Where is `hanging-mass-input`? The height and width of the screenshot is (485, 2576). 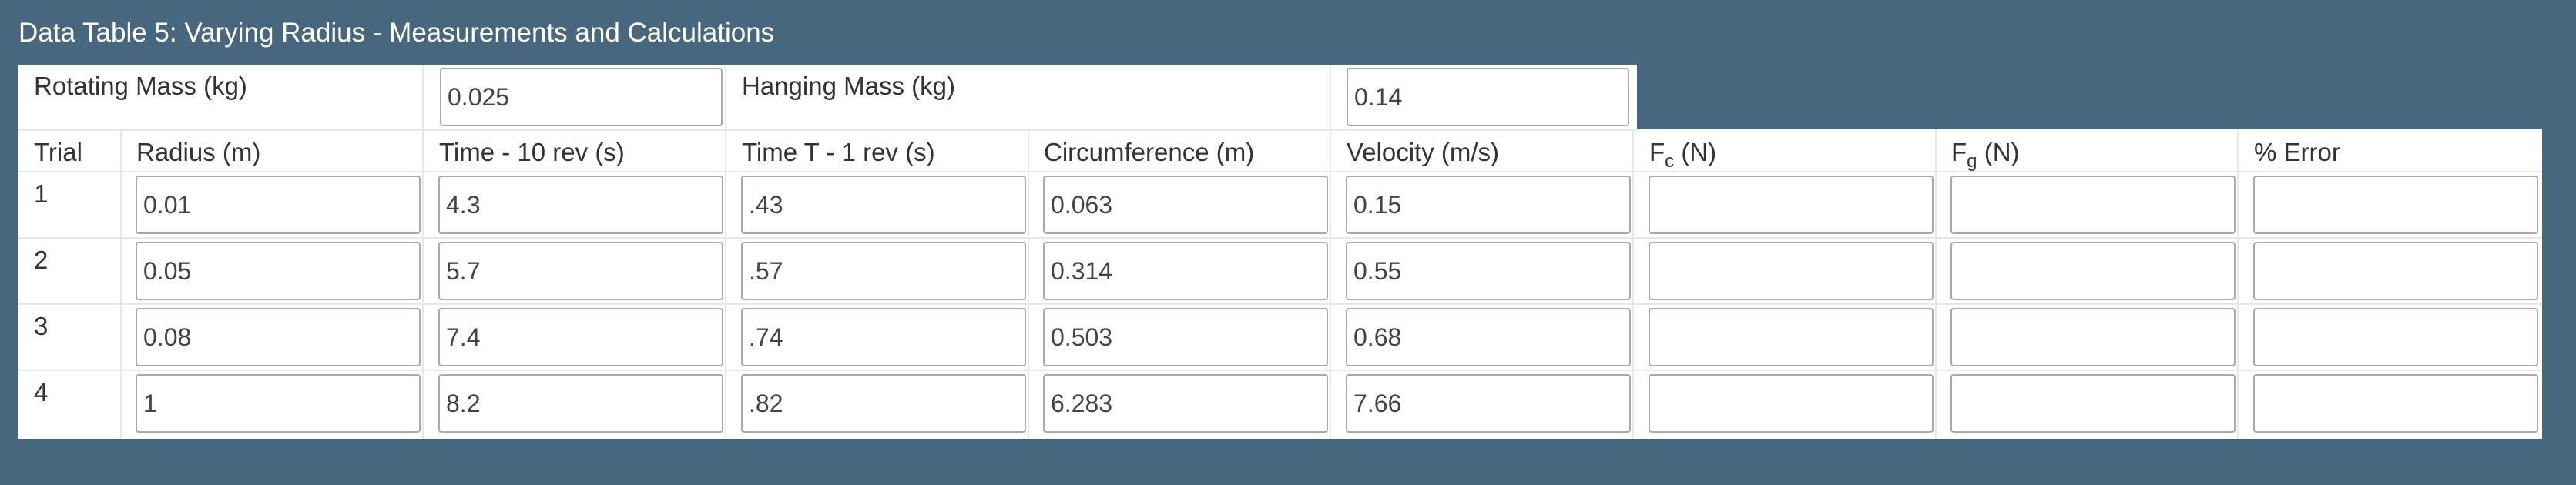
hanging-mass-input is located at coordinates (1488, 97).